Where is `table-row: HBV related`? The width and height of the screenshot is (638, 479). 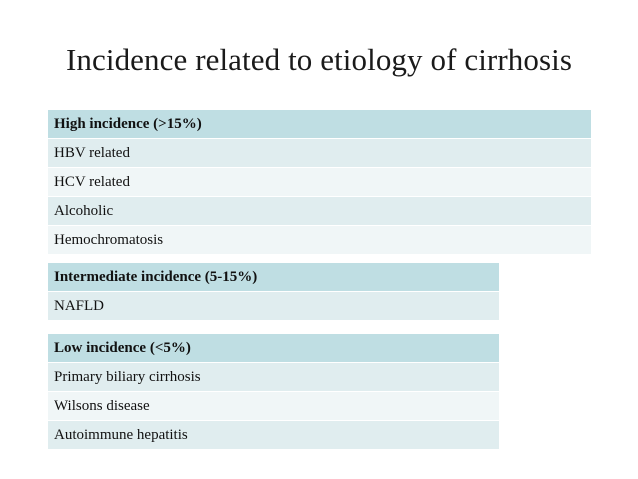 table-row: HBV related is located at coordinates (319, 152).